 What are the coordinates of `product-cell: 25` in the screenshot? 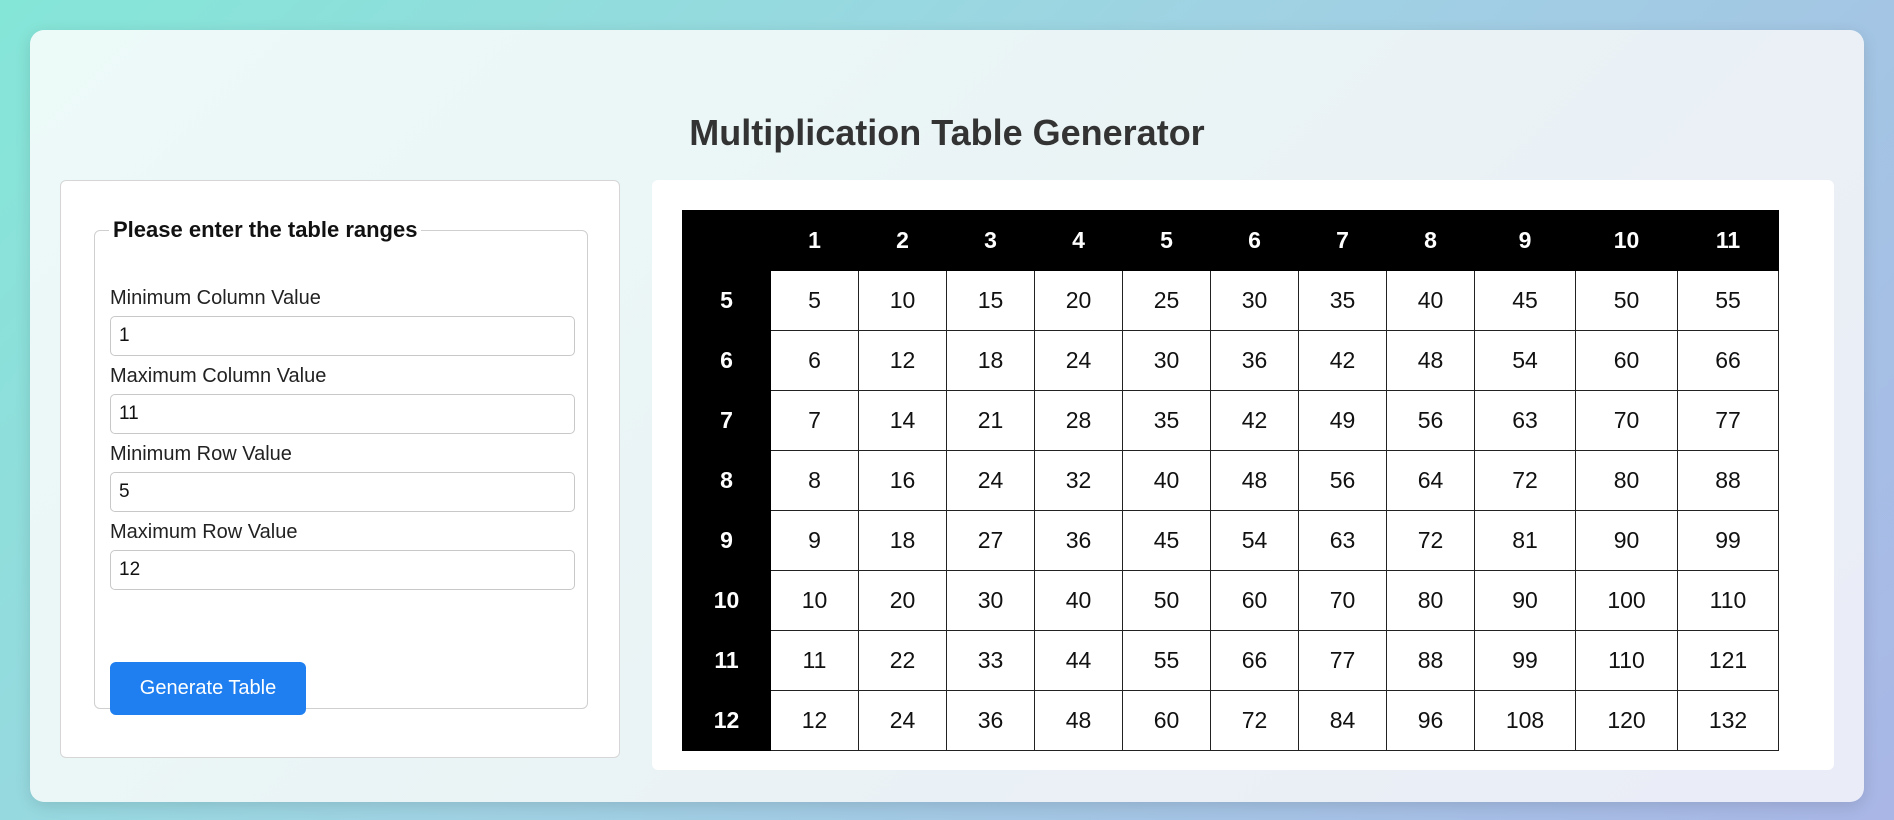 It's located at (1166, 300).